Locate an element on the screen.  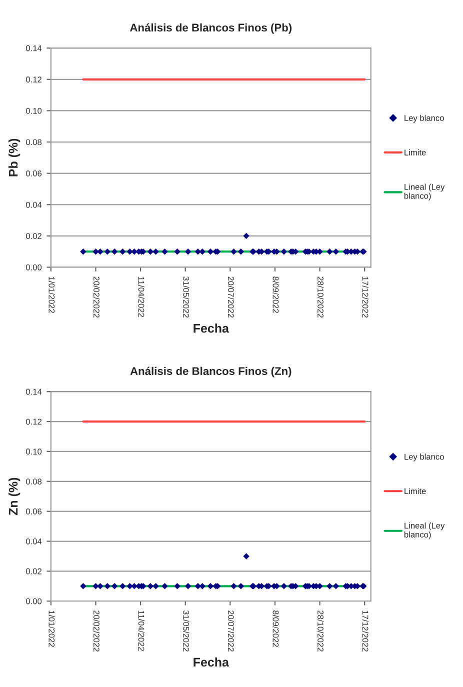
chart-title: Análisis de Blancos Finos (Pb) is located at coordinates (211, 28).